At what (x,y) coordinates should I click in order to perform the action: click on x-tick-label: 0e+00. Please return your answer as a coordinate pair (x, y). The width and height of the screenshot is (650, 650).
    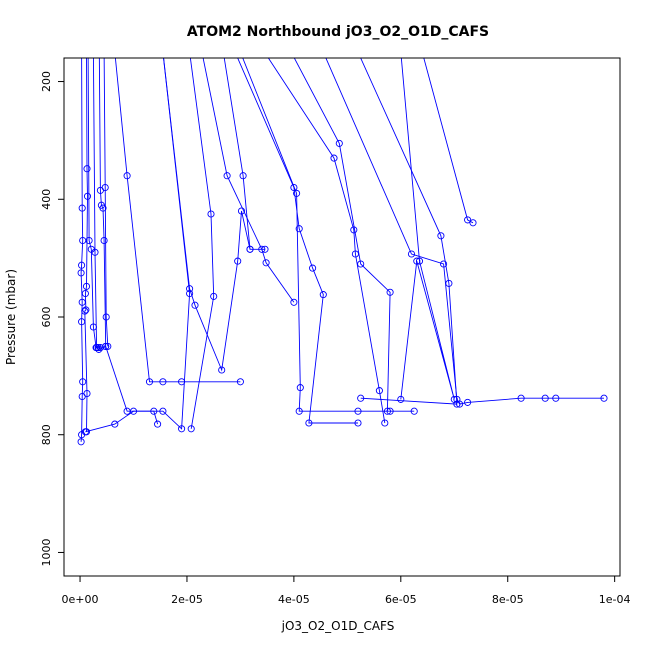
    Looking at the image, I should click on (80, 599).